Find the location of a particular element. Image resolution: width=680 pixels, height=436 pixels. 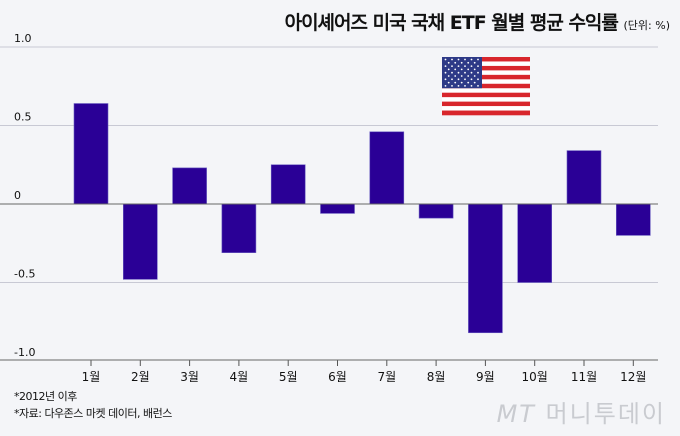

flag-canton is located at coordinates (462, 73).